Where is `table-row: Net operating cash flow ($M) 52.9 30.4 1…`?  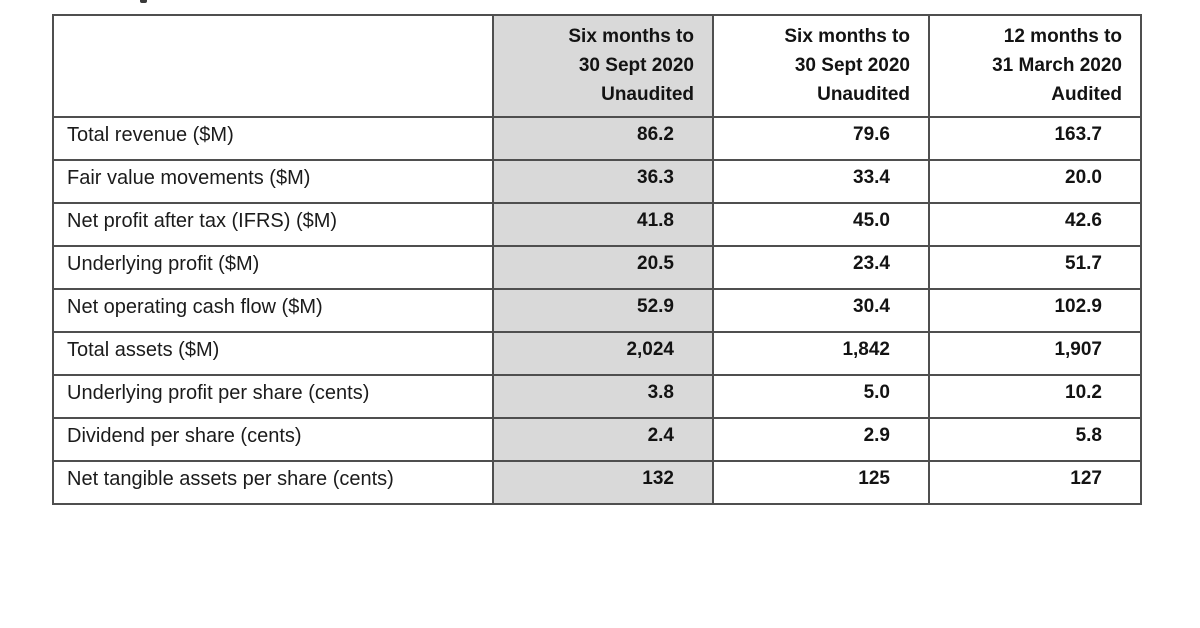 table-row: Net operating cash flow ($M) 52.9 30.4 1… is located at coordinates (597, 310).